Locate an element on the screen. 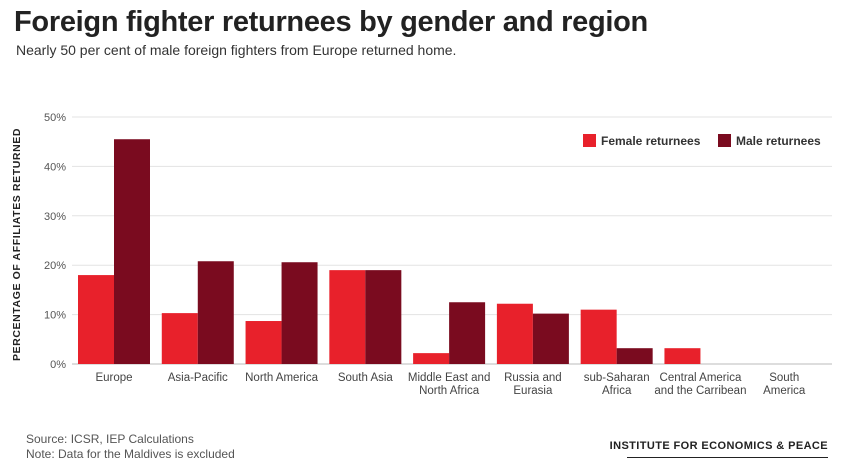 Image resolution: width=850 pixels, height=470 pixels. x-tick-label: North America is located at coordinates (281, 378).